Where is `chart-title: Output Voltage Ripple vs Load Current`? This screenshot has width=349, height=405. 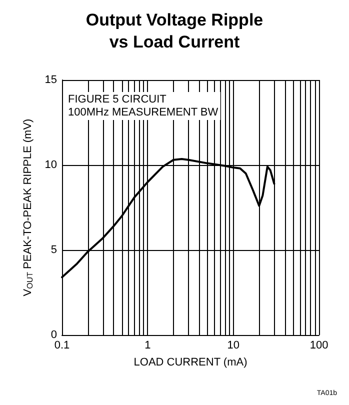
chart-title: Output Voltage Ripple vs Load Current is located at coordinates (175, 31).